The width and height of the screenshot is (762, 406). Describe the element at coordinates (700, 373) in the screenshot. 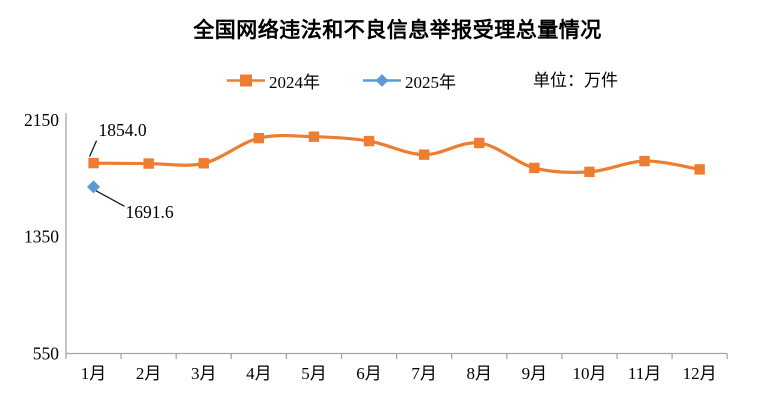

I see `x-axis-label: 12月` at that location.